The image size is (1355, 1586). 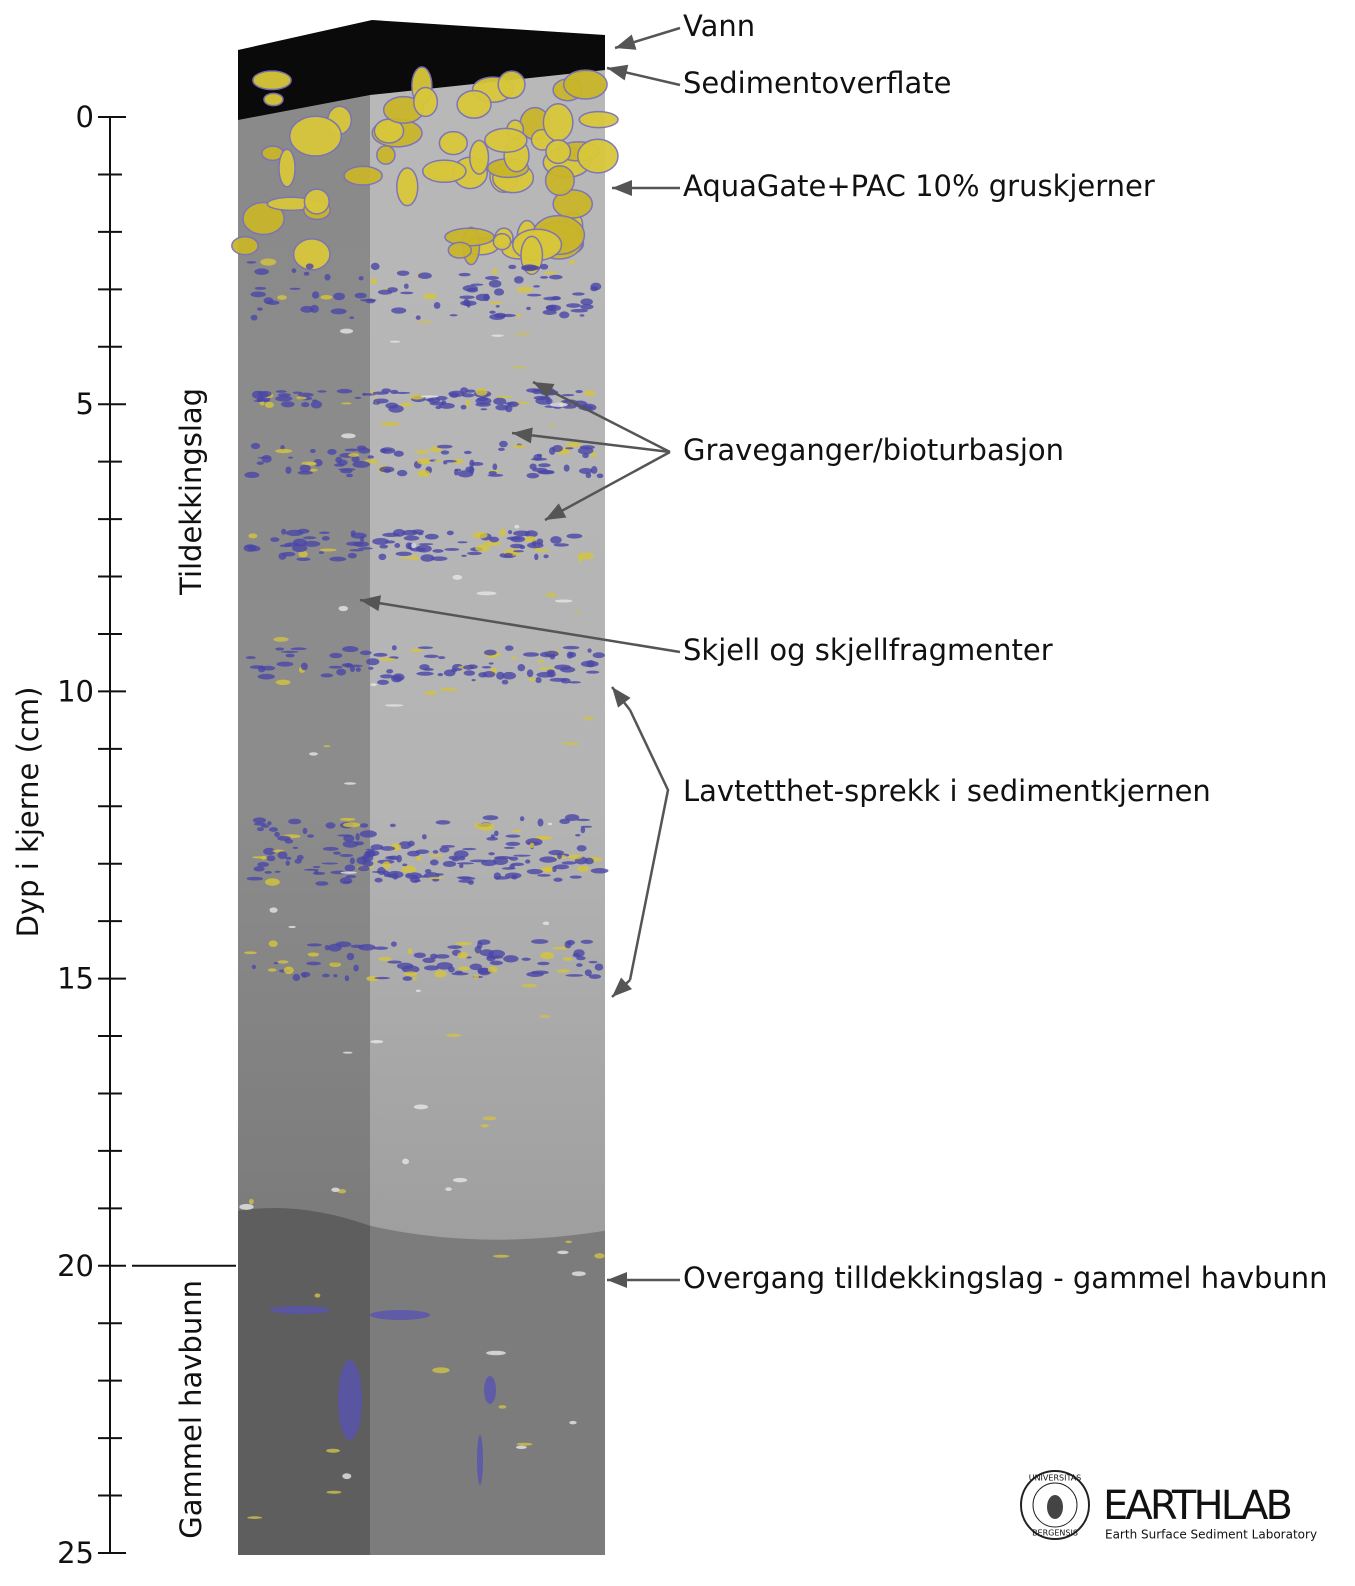 What do you see at coordinates (1055, 1505) in the screenshot?
I see `seal-inner` at bounding box center [1055, 1505].